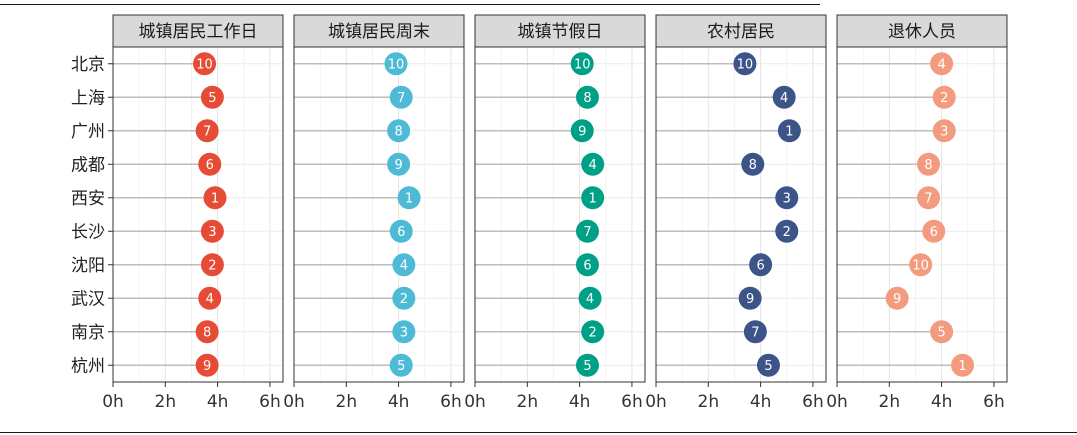 This screenshot has height=435, width=1077. What do you see at coordinates (88, 333) in the screenshot?
I see `y-tick-label: 南京` at bounding box center [88, 333].